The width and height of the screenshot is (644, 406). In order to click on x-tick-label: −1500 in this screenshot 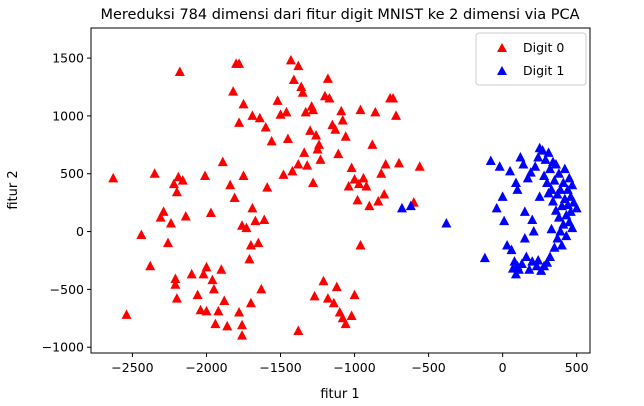, I will do `click(280, 367)`.